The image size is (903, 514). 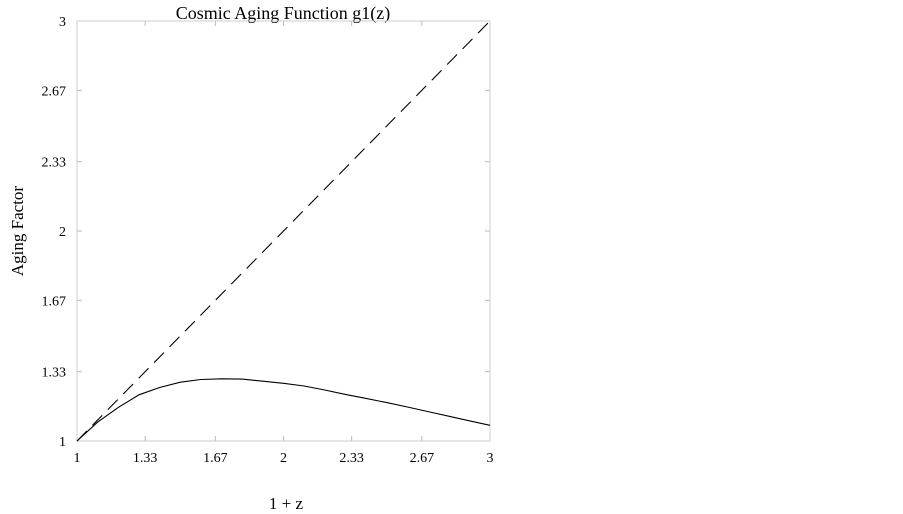 I want to click on y-tick-label: 3, so click(x=62, y=22).